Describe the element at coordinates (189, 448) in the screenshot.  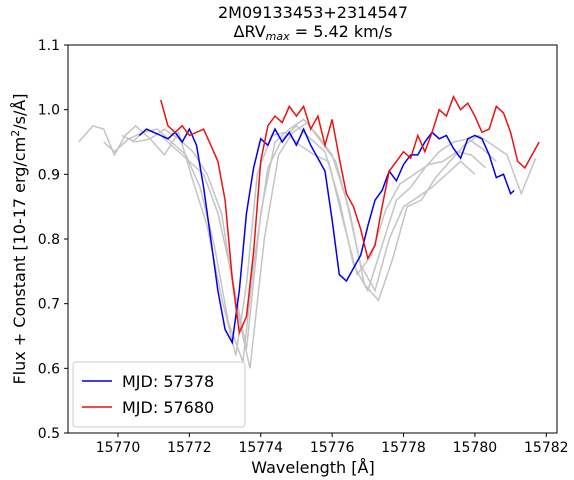
I see `x-tick-label: 15772` at that location.